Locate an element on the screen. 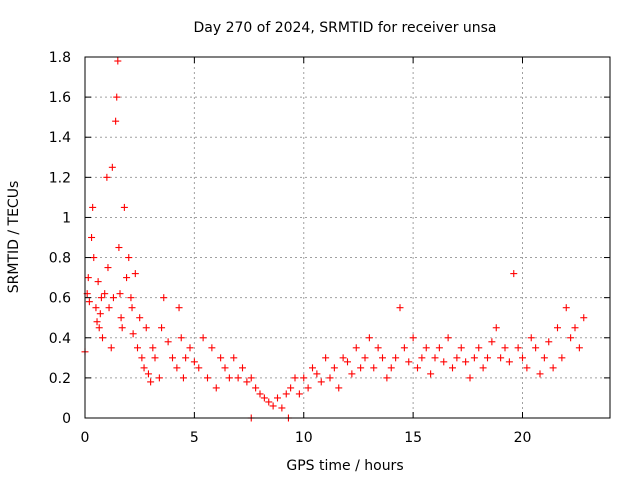 This screenshot has height=480, width=640. x-tick-label: 0 is located at coordinates (85, 438).